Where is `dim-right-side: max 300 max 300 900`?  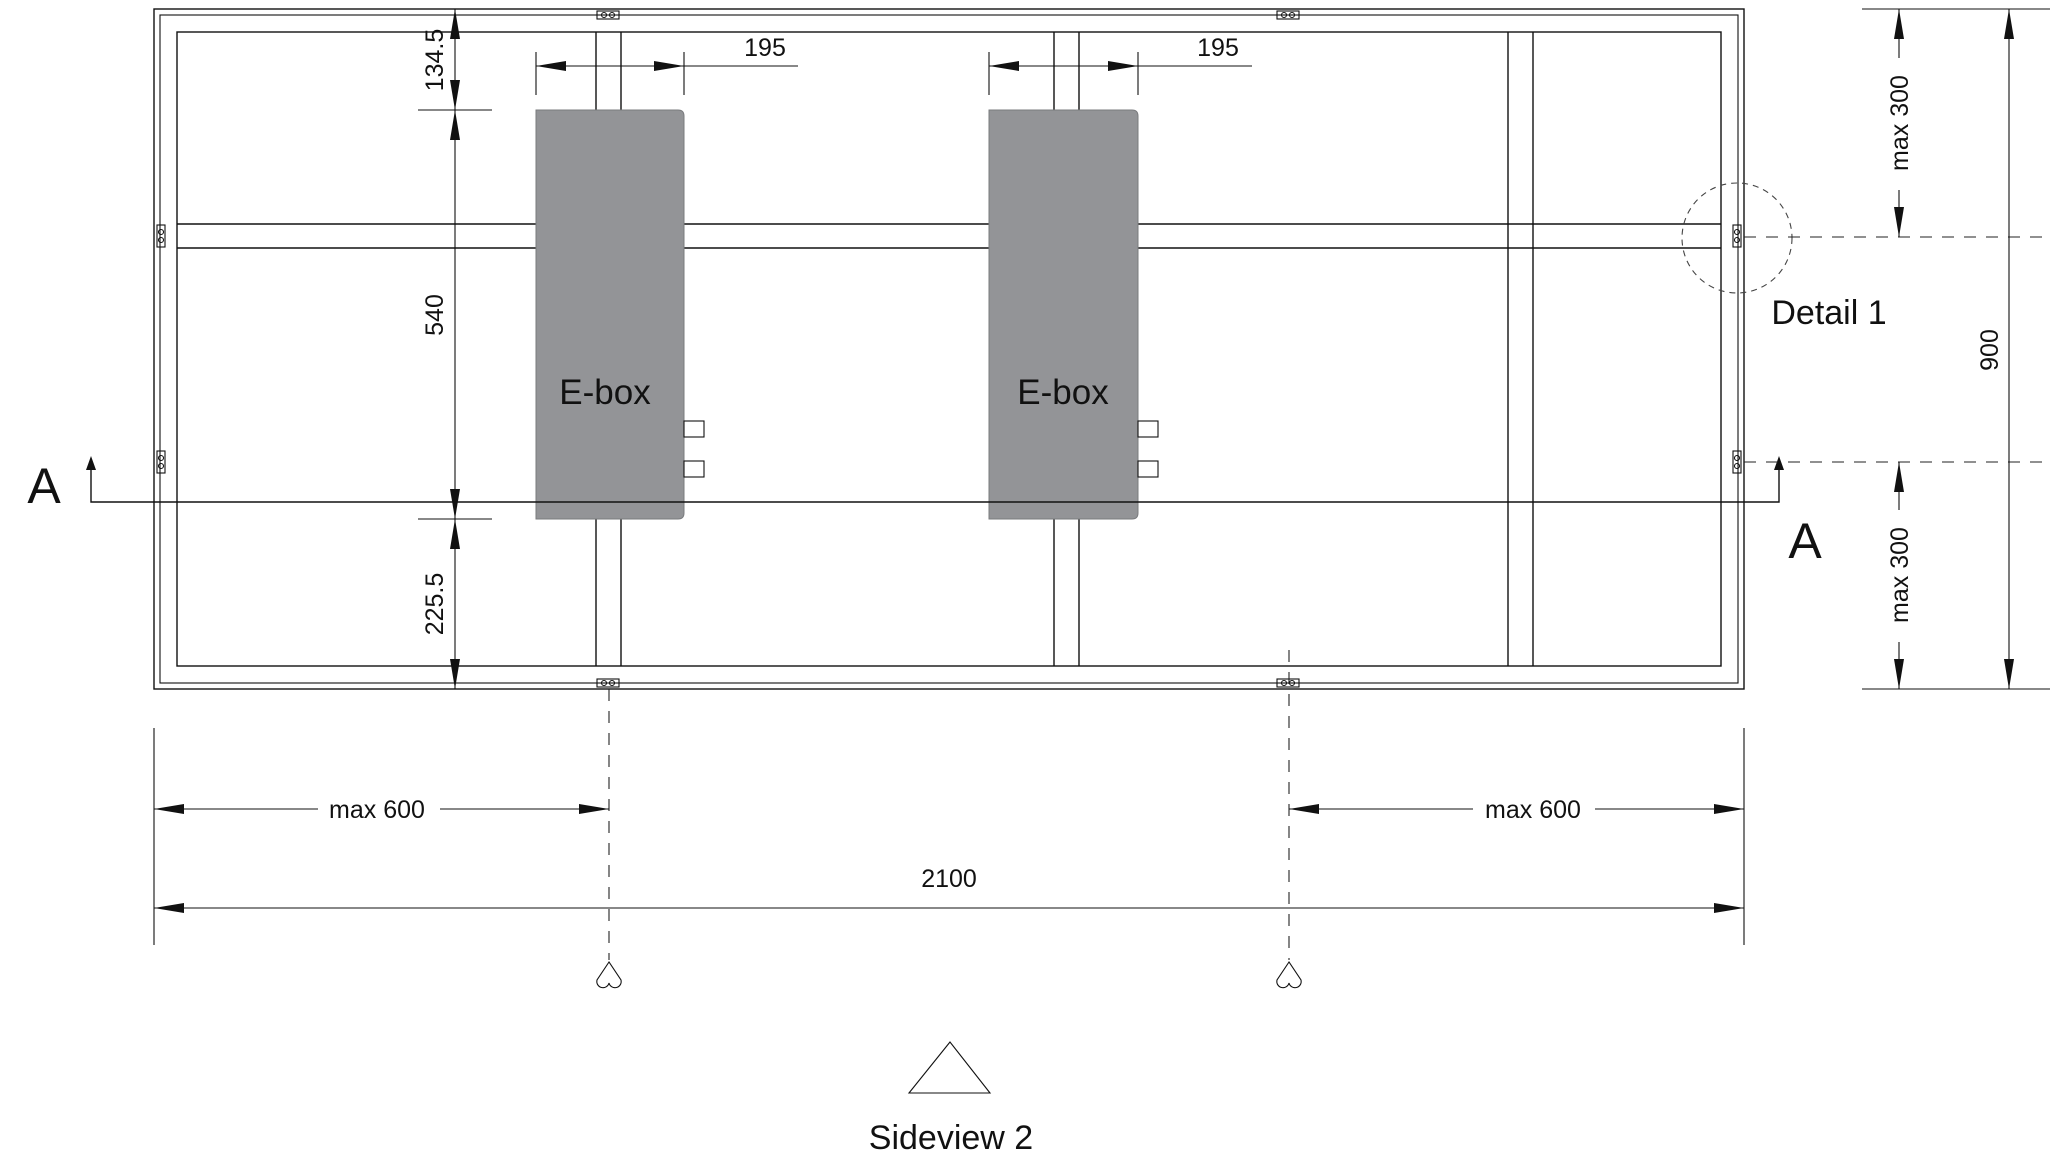 dim-right-side: max 300 max 300 900 is located at coordinates (1897, 349).